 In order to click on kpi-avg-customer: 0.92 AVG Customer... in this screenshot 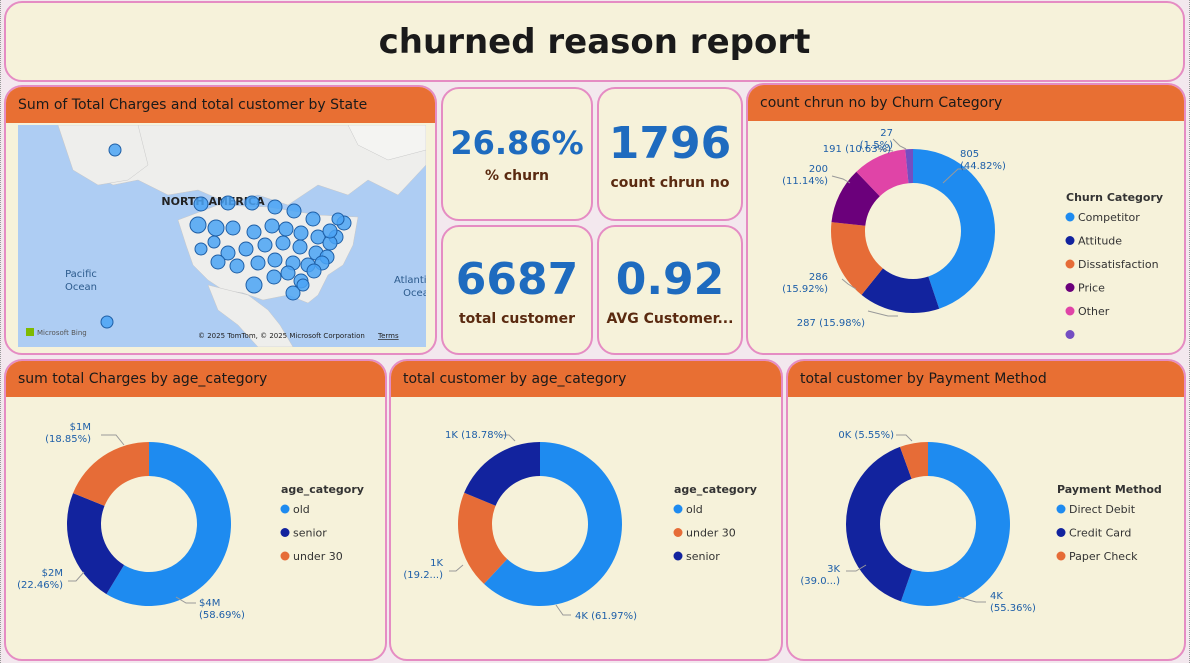, I will do `click(670, 290)`.